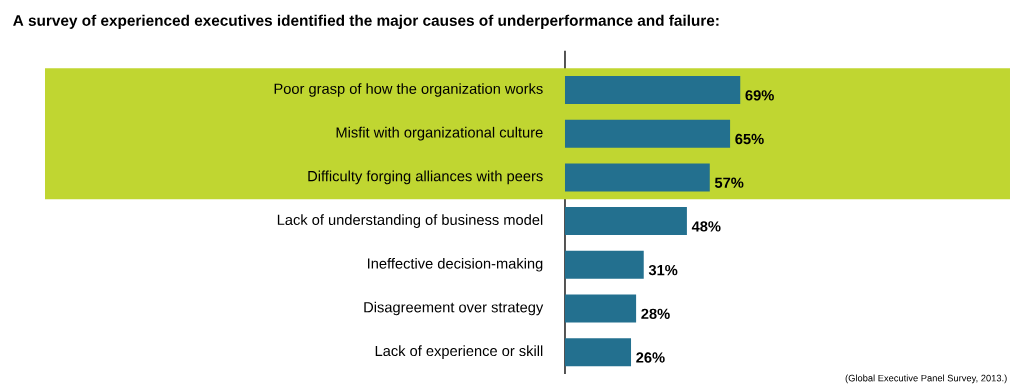 The height and width of the screenshot is (390, 1024). I want to click on data-label: 57%, so click(729, 182).